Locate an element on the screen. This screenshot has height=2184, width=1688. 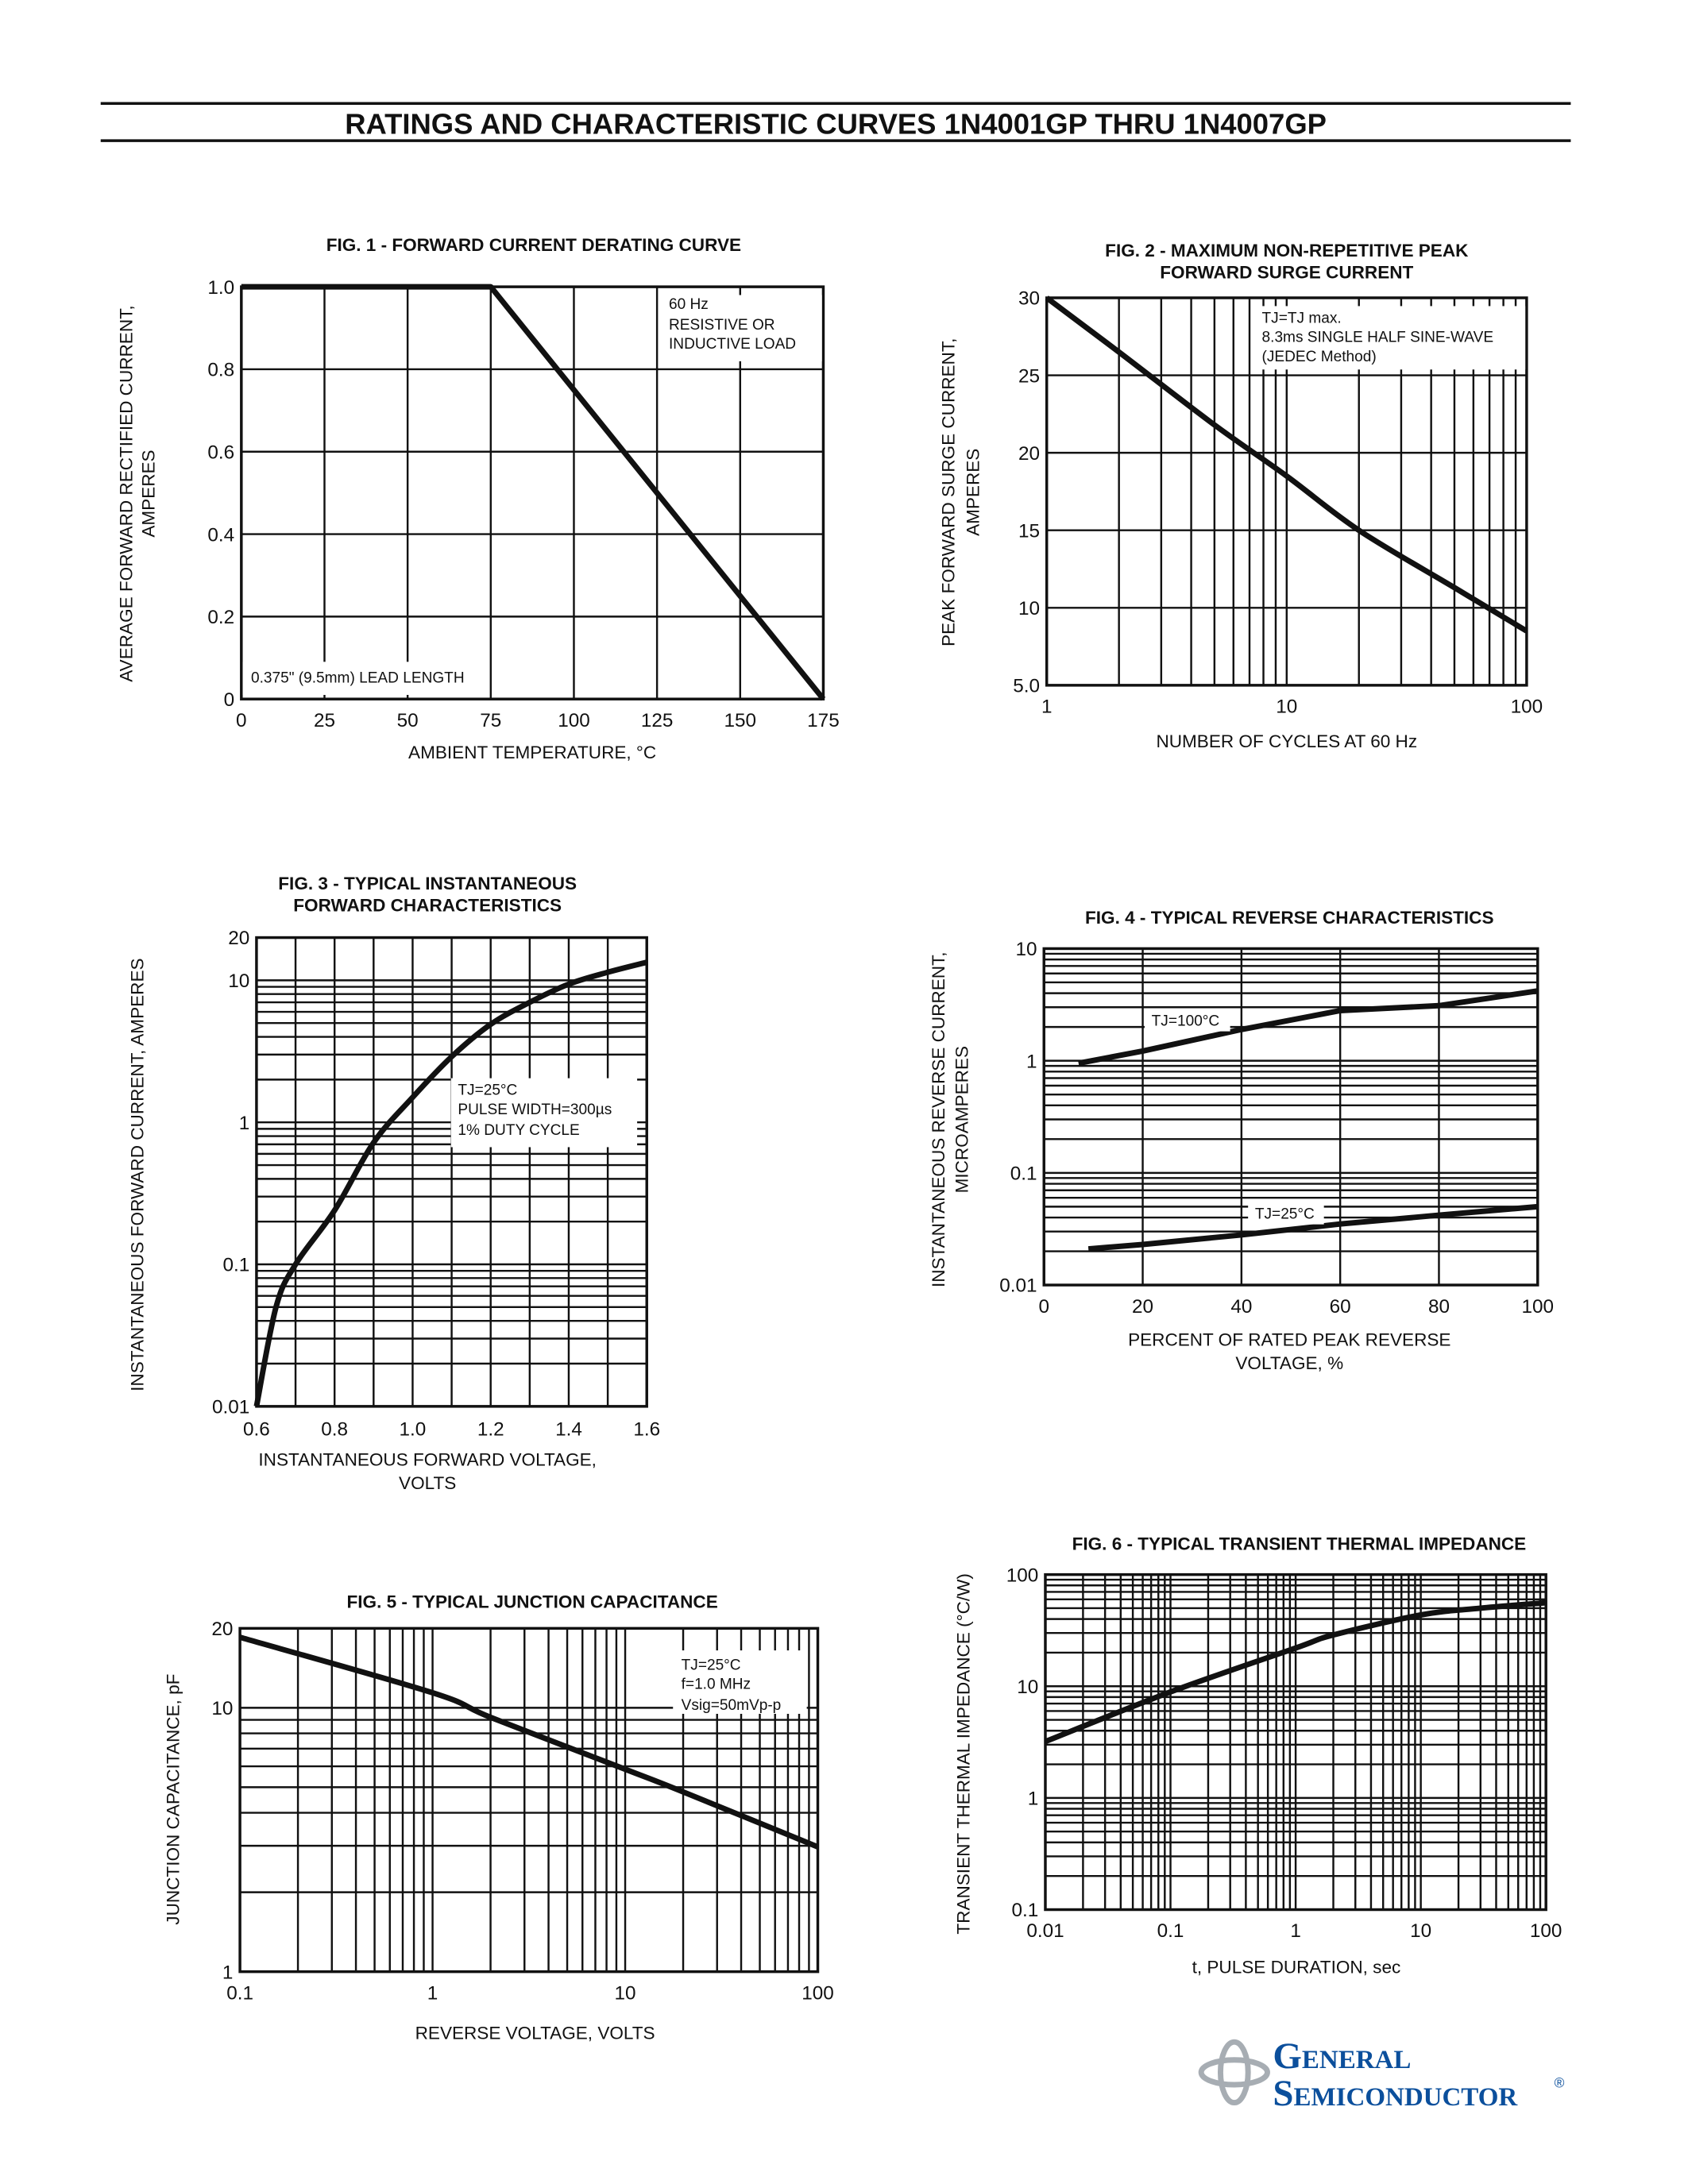
figure-title: FORWARD CHARACTERISTICS is located at coordinates (427, 906).